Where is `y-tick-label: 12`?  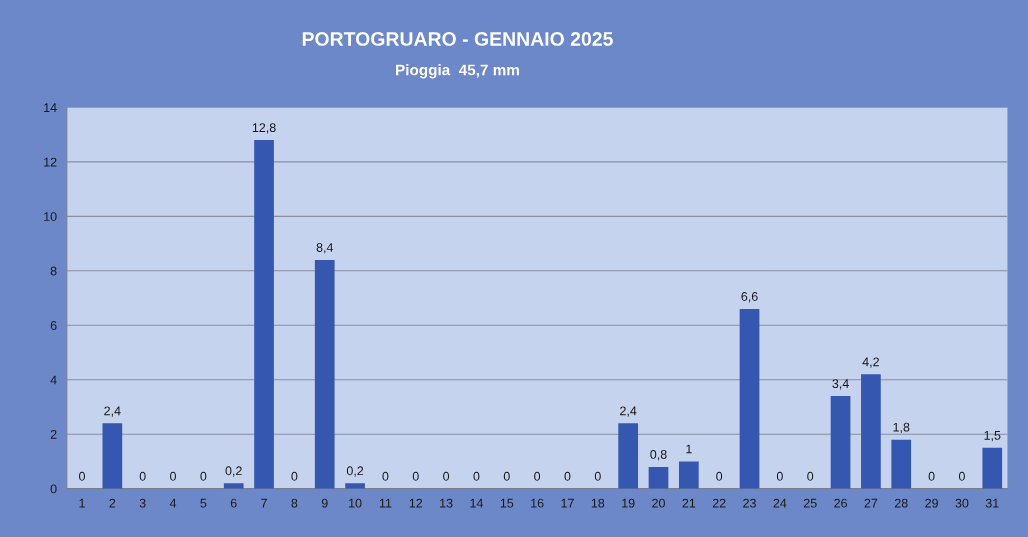
y-tick-label: 12 is located at coordinates (50, 162).